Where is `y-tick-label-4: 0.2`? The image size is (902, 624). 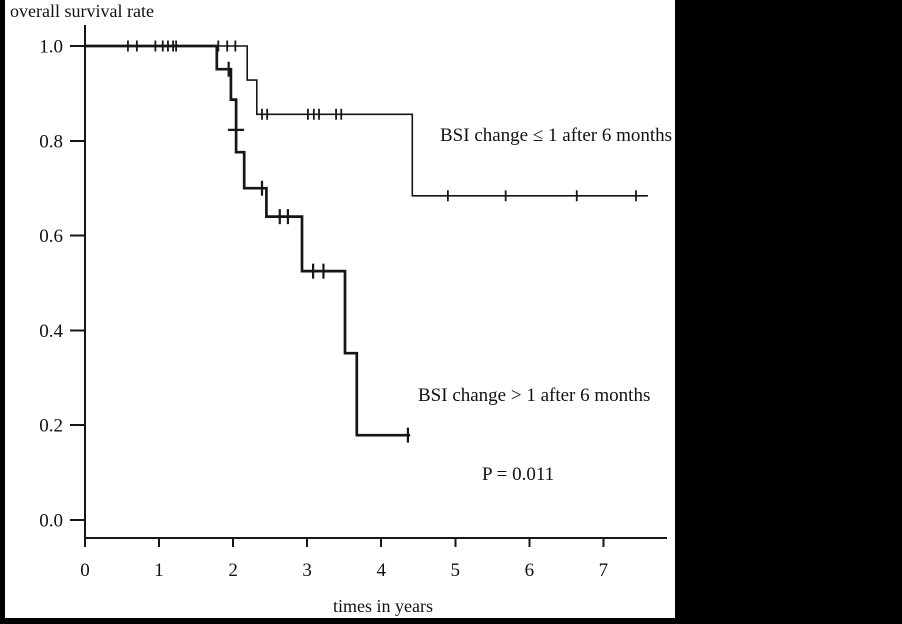 y-tick-label-4: 0.2 is located at coordinates (51, 426).